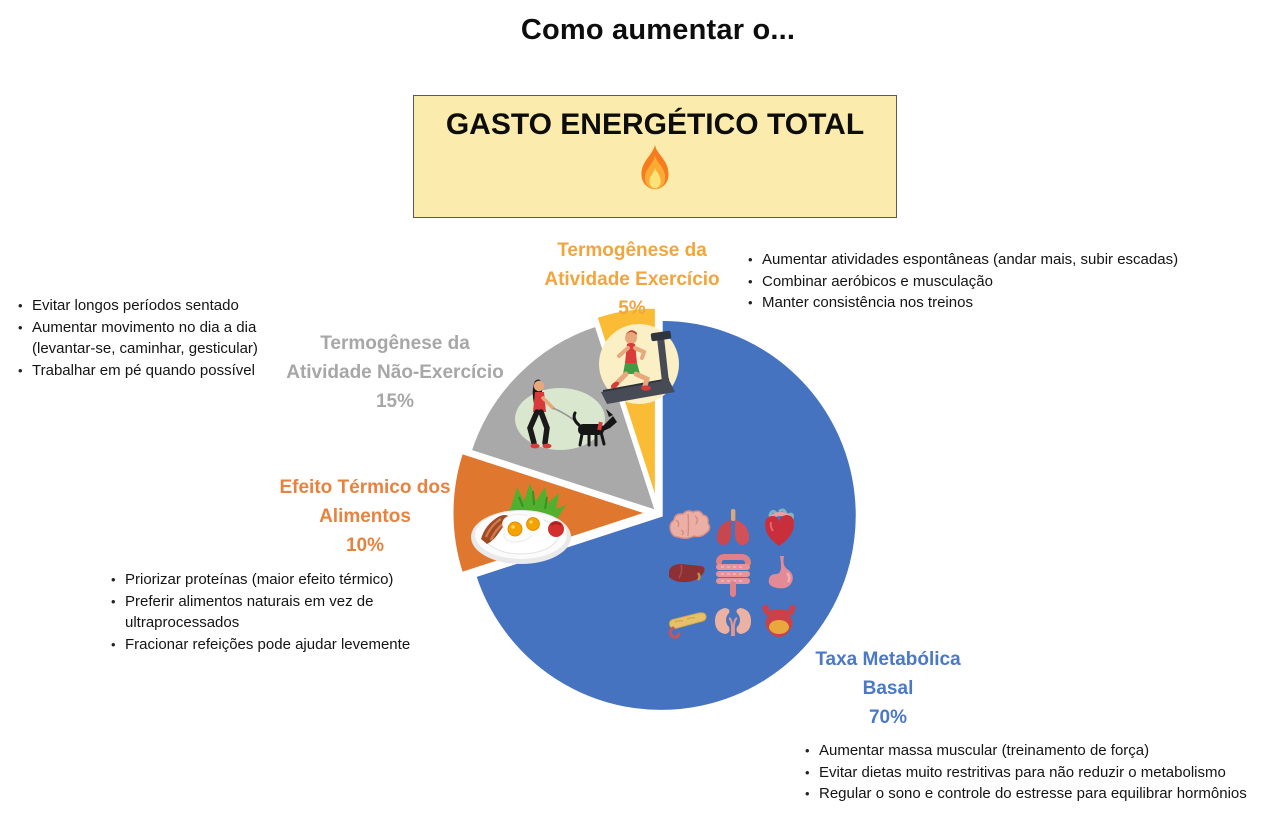 This screenshot has width=1285, height=813. I want to click on label-line: Atividade Exercício, so click(632, 279).